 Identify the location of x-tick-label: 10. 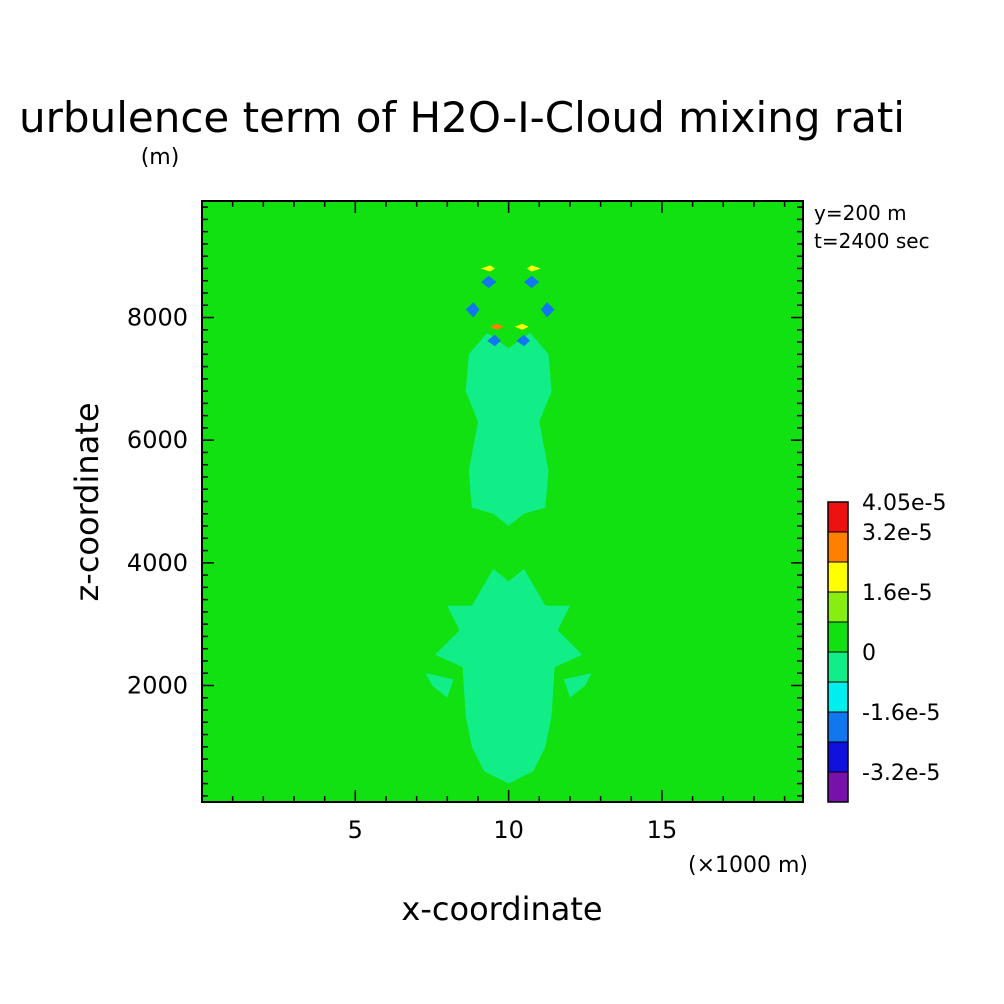
(508, 830).